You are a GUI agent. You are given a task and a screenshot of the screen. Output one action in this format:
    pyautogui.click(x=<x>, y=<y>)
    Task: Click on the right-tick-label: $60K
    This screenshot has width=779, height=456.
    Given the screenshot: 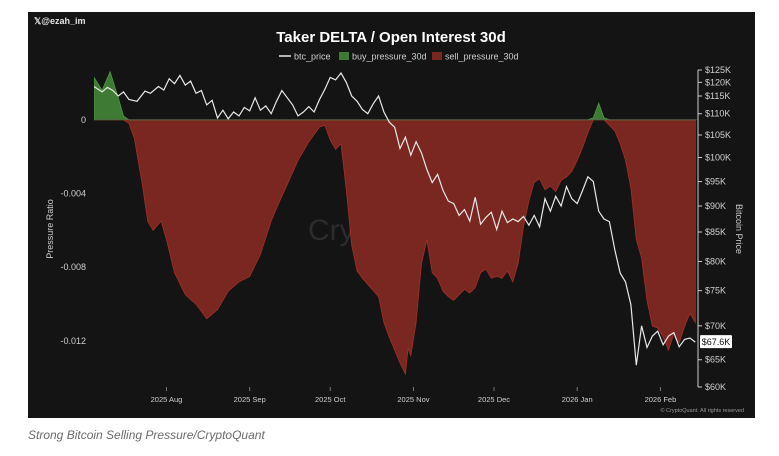 What is the action you would take?
    pyautogui.click(x=715, y=387)
    